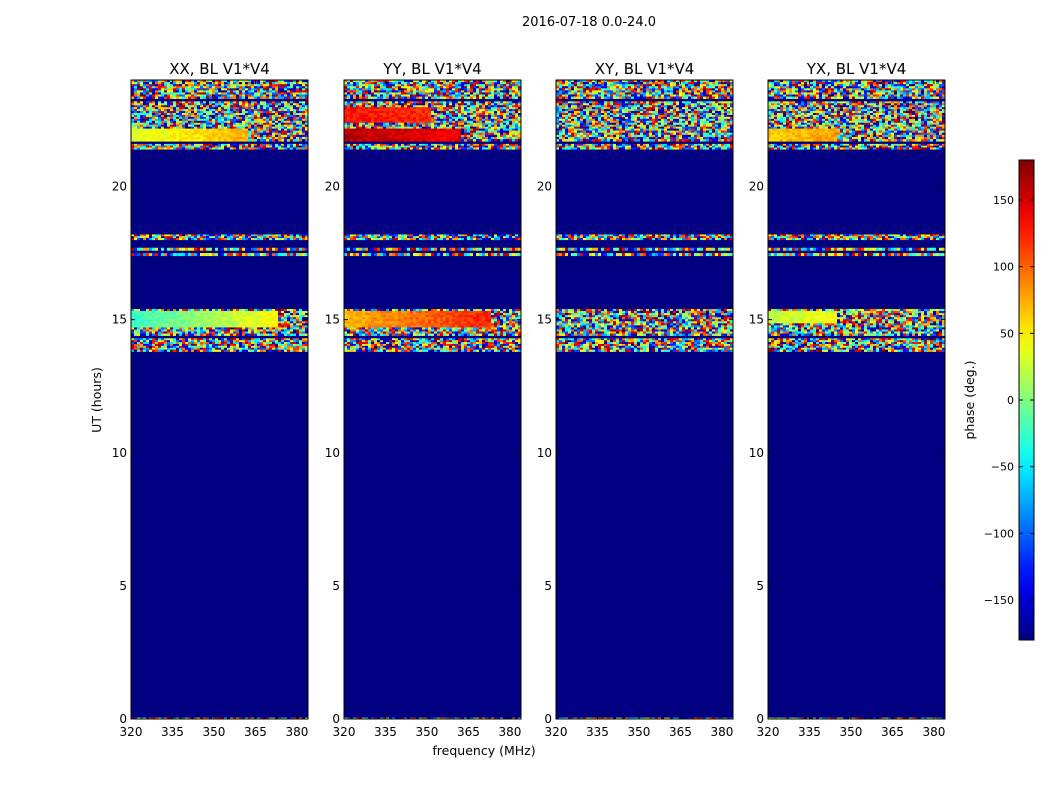 The width and height of the screenshot is (1050, 800). Describe the element at coordinates (296, 732) in the screenshot. I see `x-tick-label: 380` at that location.